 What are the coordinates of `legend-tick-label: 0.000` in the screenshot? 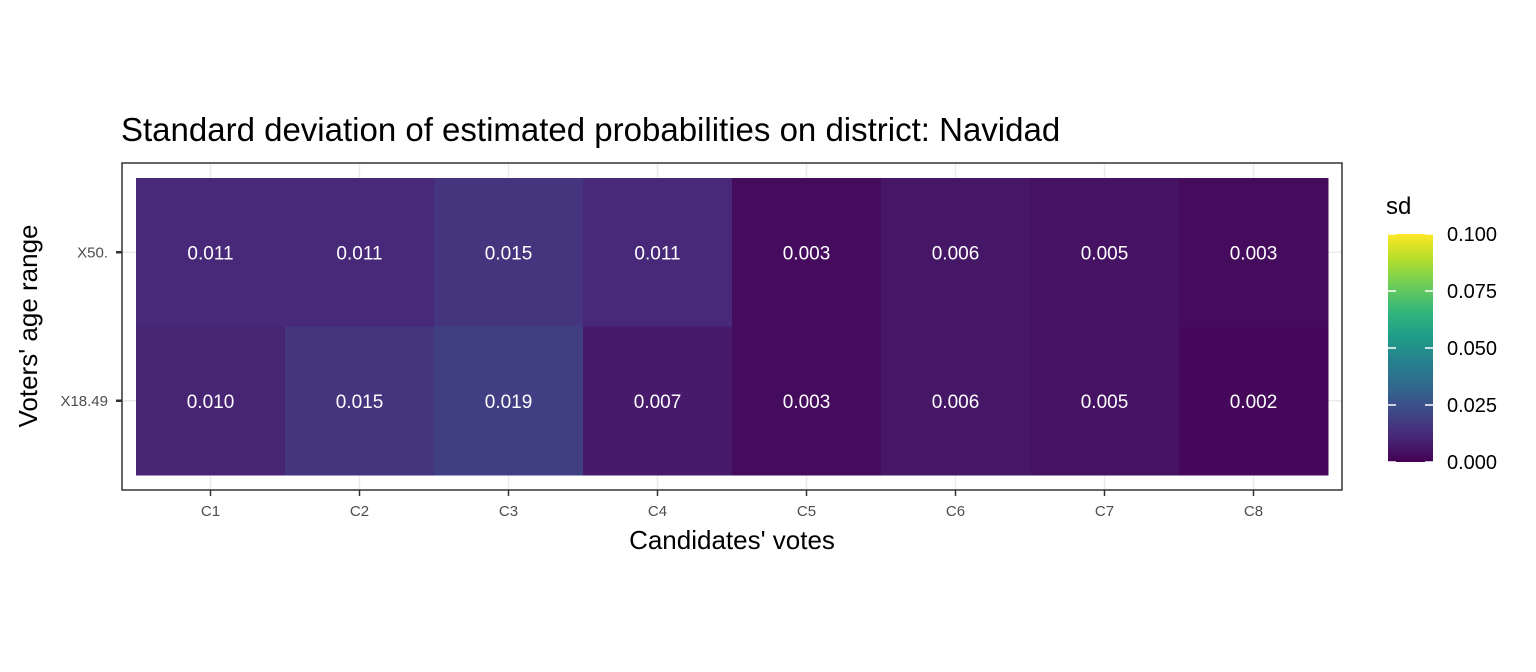 It's located at (1472, 463).